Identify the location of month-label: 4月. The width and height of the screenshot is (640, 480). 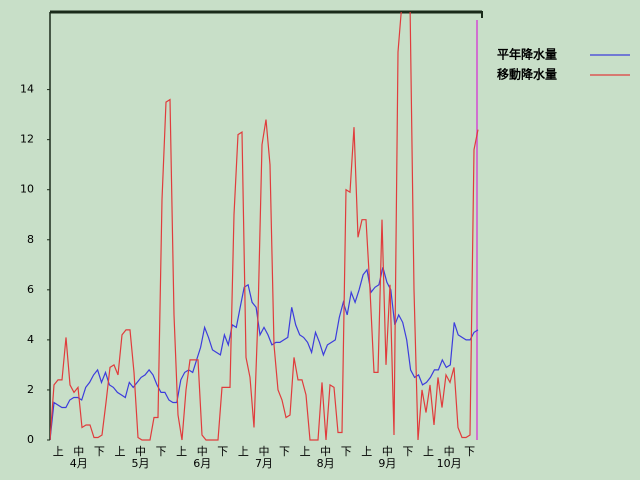
(79, 463).